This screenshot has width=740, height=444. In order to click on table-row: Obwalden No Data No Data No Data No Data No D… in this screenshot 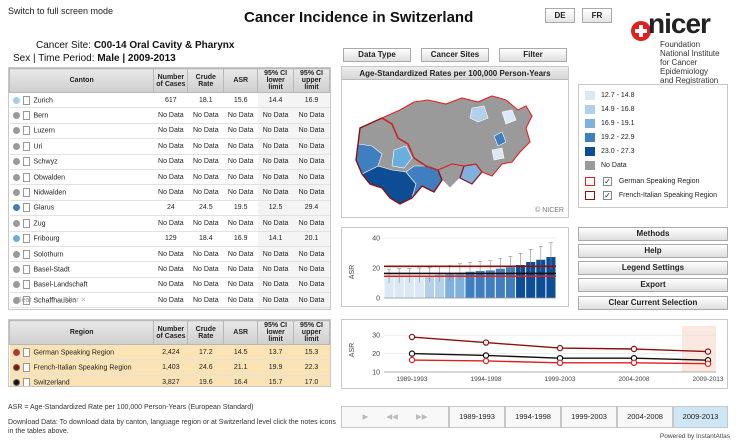, I will do `click(169, 177)`.